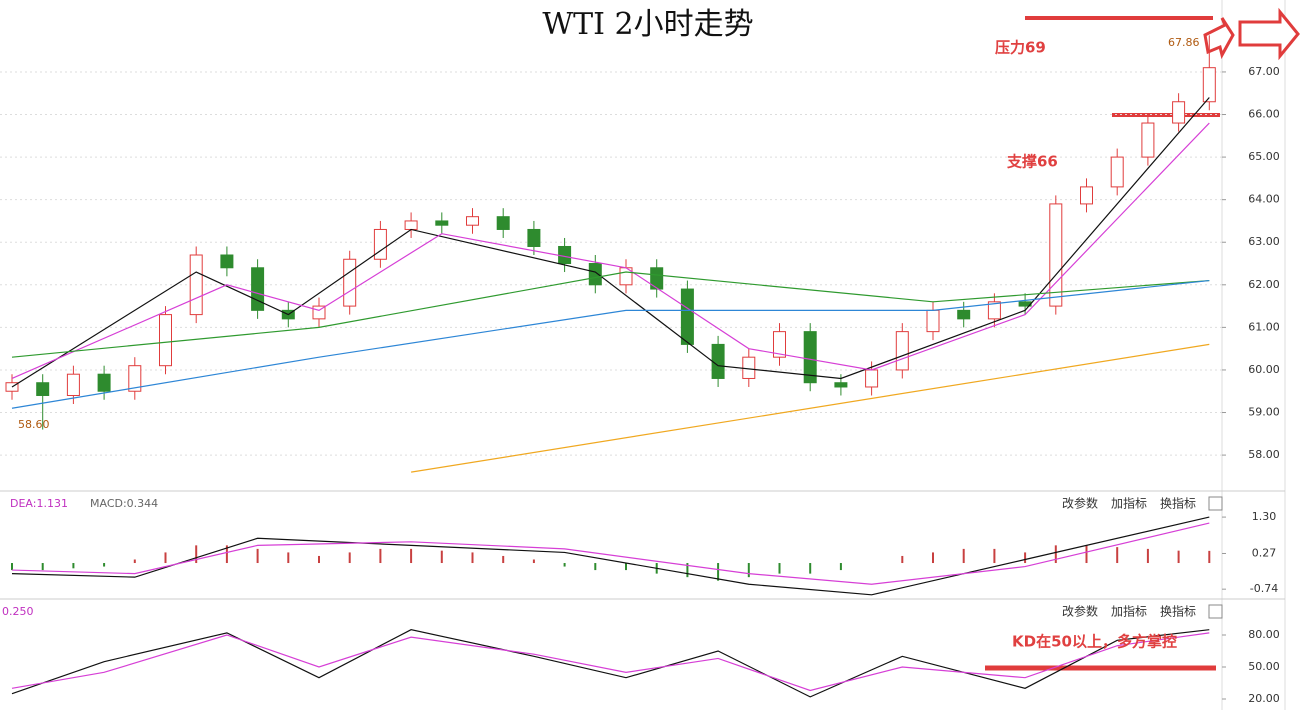 This screenshot has height=723, width=1304. What do you see at coordinates (1264, 516) in the screenshot?
I see `y-tick-label: 1.30` at bounding box center [1264, 516].